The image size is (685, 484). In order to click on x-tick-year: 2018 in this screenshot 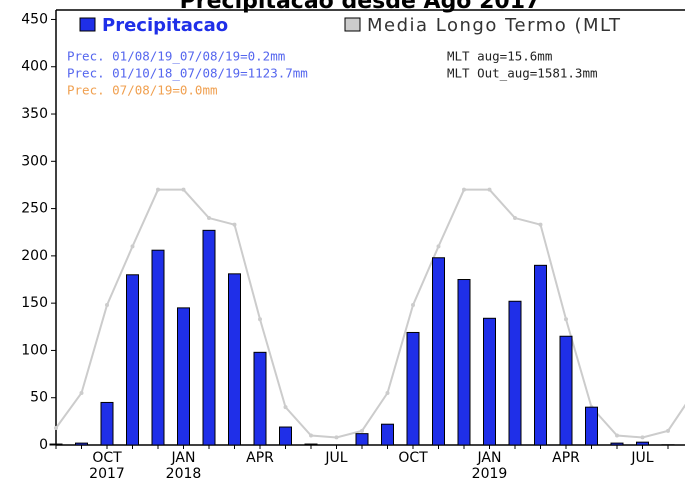, I will do `click(184, 474)`.